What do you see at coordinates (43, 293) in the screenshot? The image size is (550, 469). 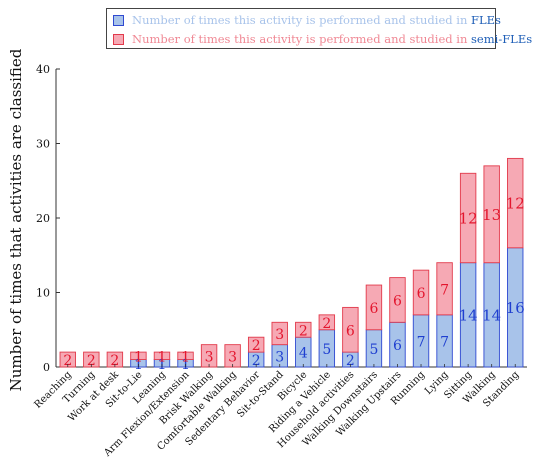 I see `y-tick-label: 10` at bounding box center [43, 293].